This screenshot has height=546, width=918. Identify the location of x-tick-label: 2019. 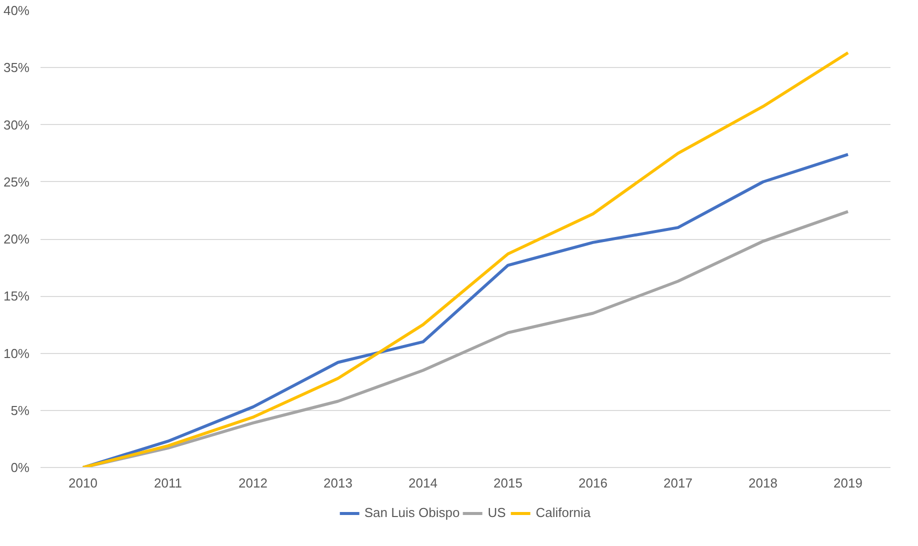
(848, 483).